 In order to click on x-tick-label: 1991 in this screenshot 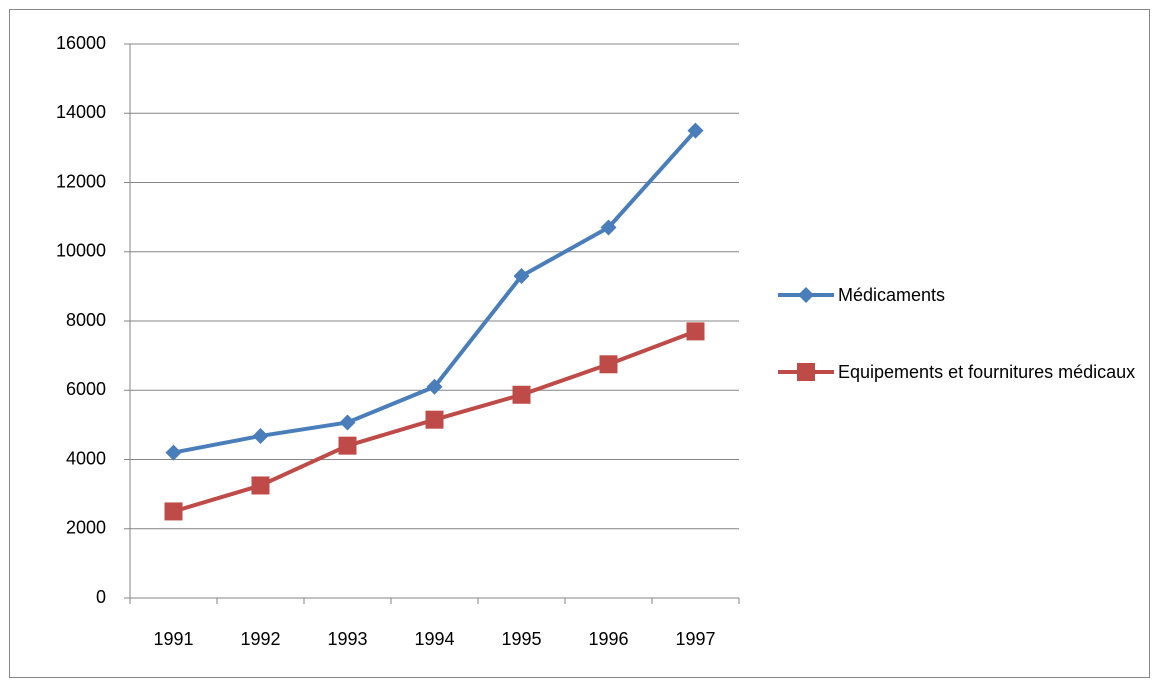, I will do `click(173, 639)`.